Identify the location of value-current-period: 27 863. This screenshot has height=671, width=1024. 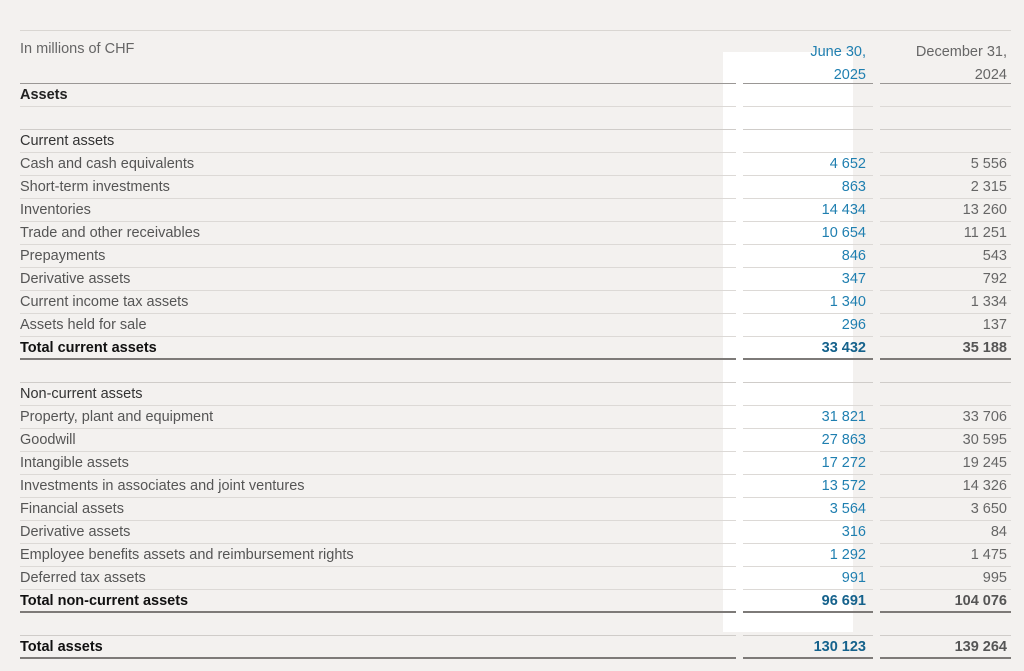
(843, 440).